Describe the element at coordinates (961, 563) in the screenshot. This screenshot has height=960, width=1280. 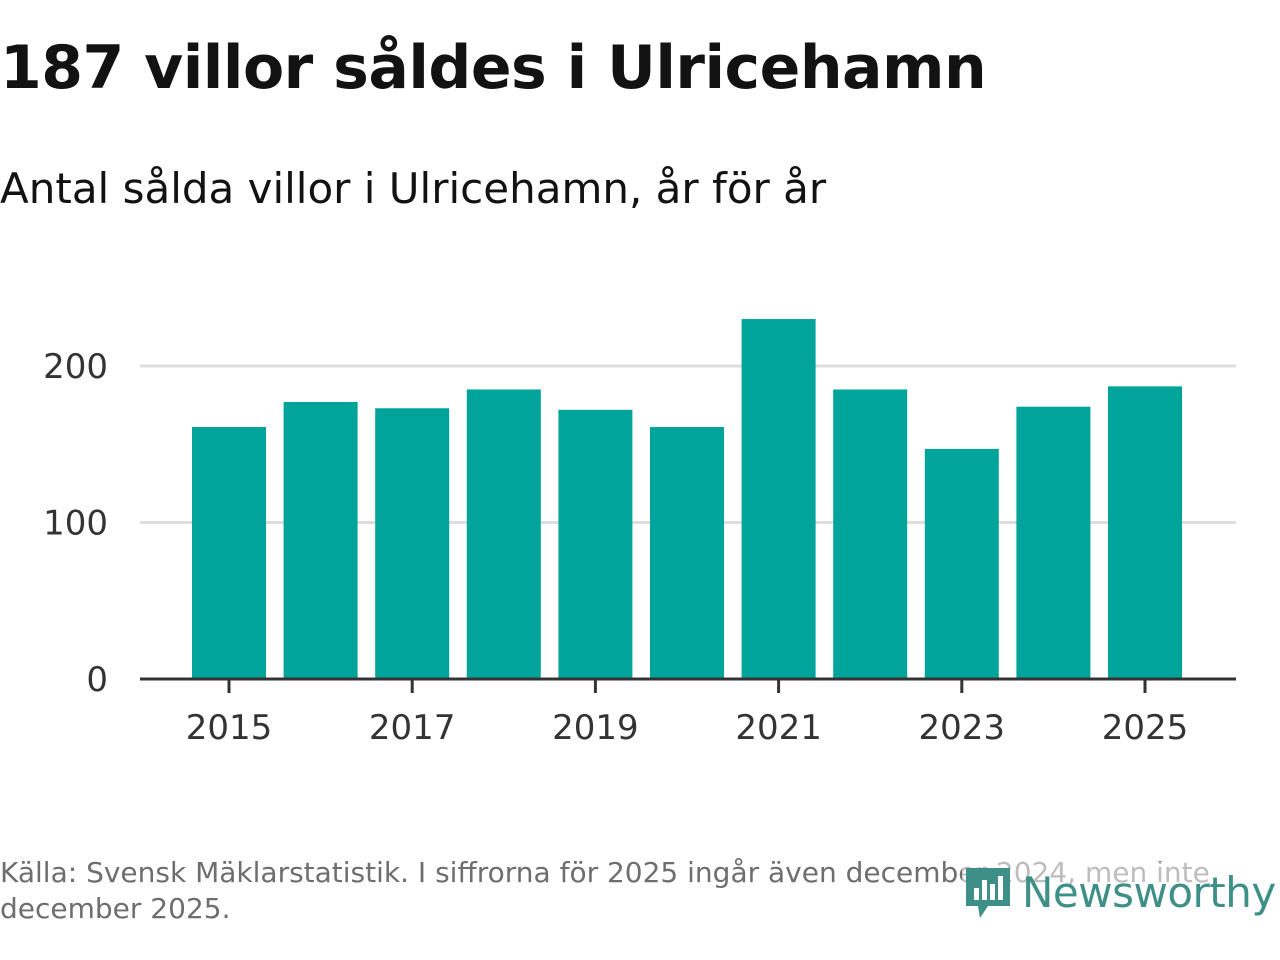
I see `bar-2023` at that location.